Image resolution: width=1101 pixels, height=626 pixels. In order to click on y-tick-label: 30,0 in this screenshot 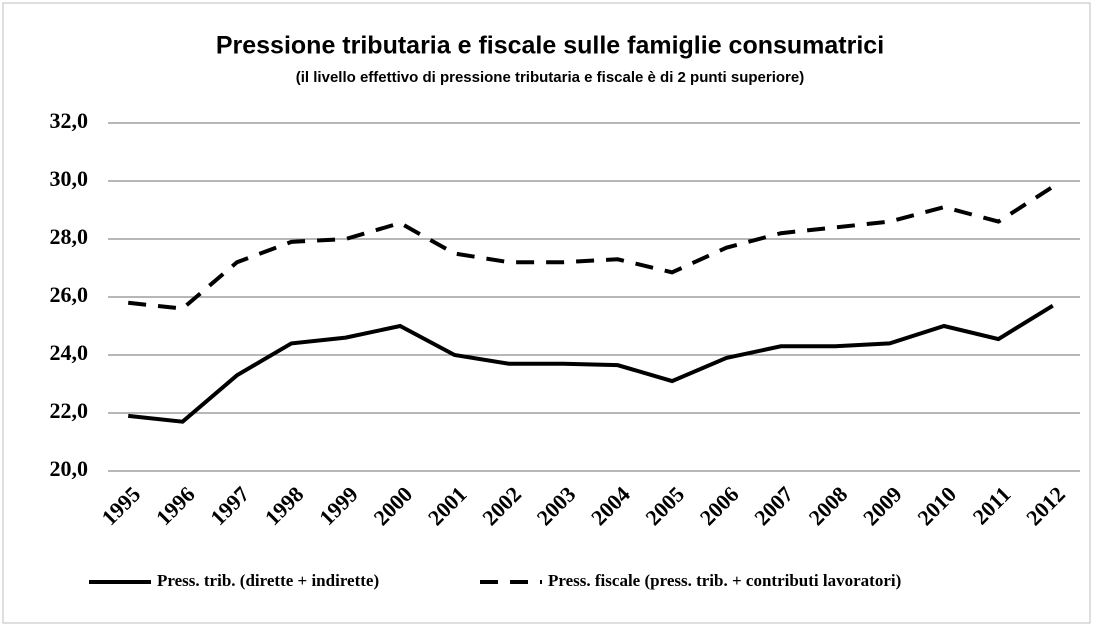, I will do `click(69, 178)`.